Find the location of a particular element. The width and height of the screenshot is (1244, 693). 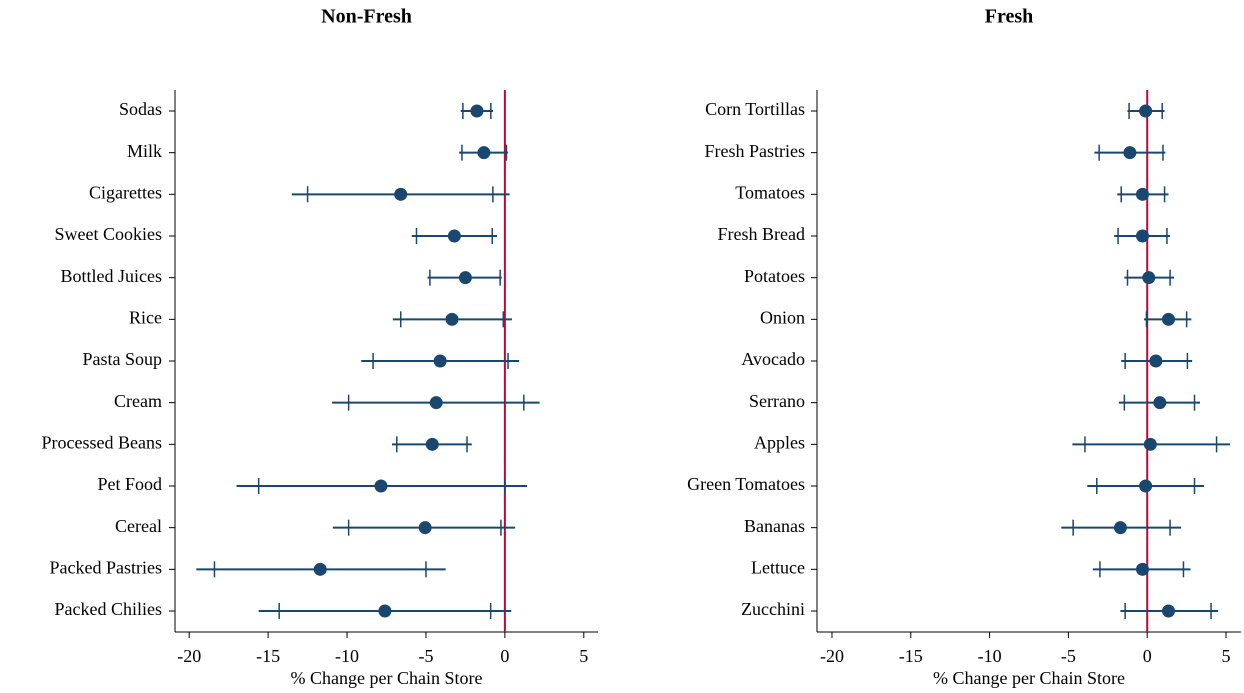

y-tick-label: Green Tomatoes is located at coordinates (746, 484).